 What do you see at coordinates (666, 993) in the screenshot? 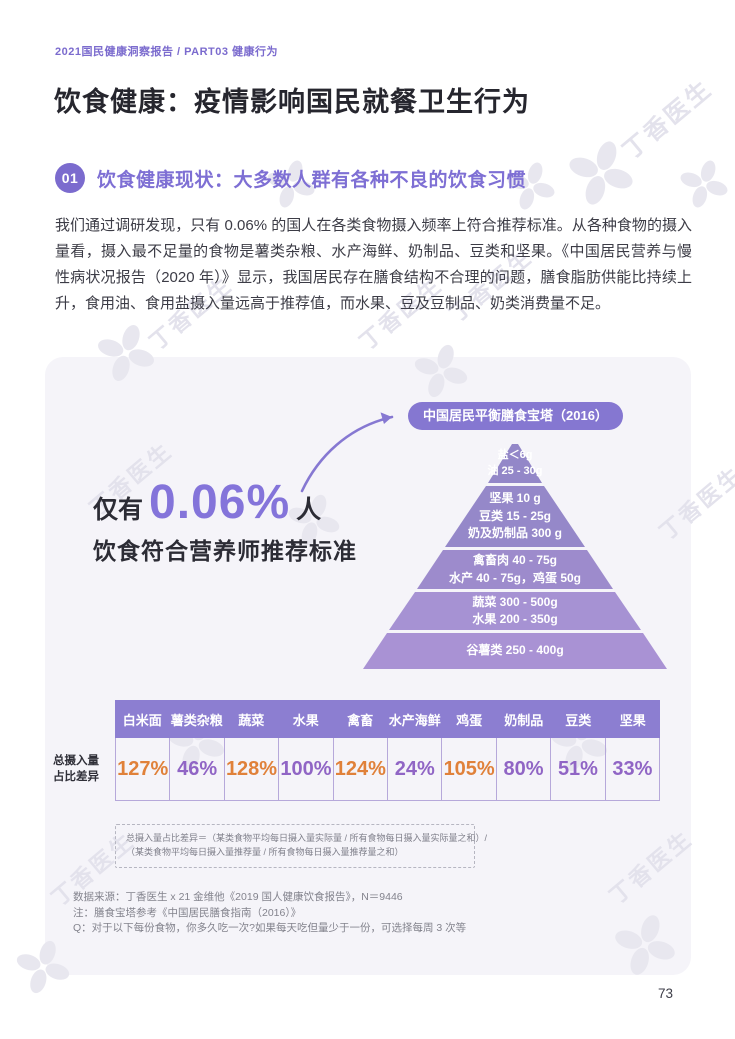
I see `page-number: 73` at bounding box center [666, 993].